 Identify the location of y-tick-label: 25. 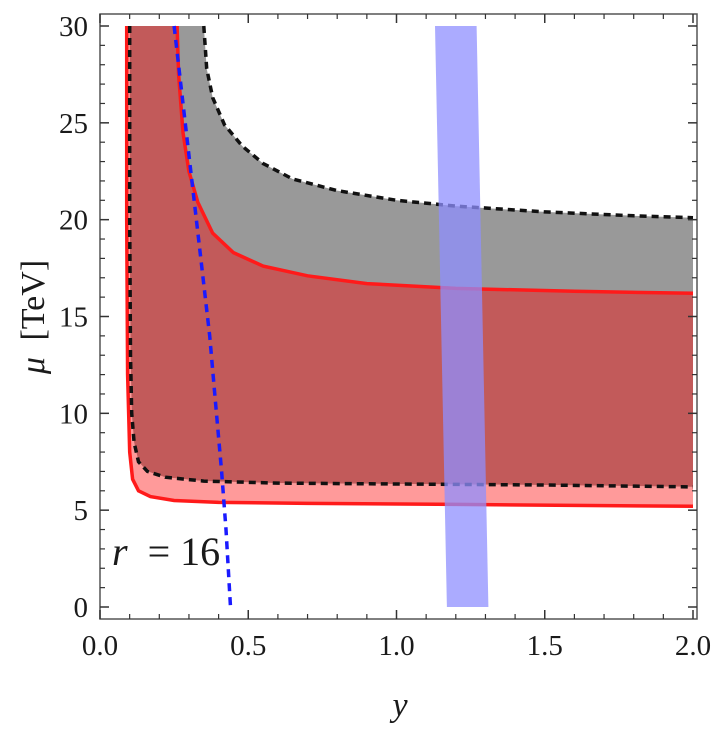
(73, 124).